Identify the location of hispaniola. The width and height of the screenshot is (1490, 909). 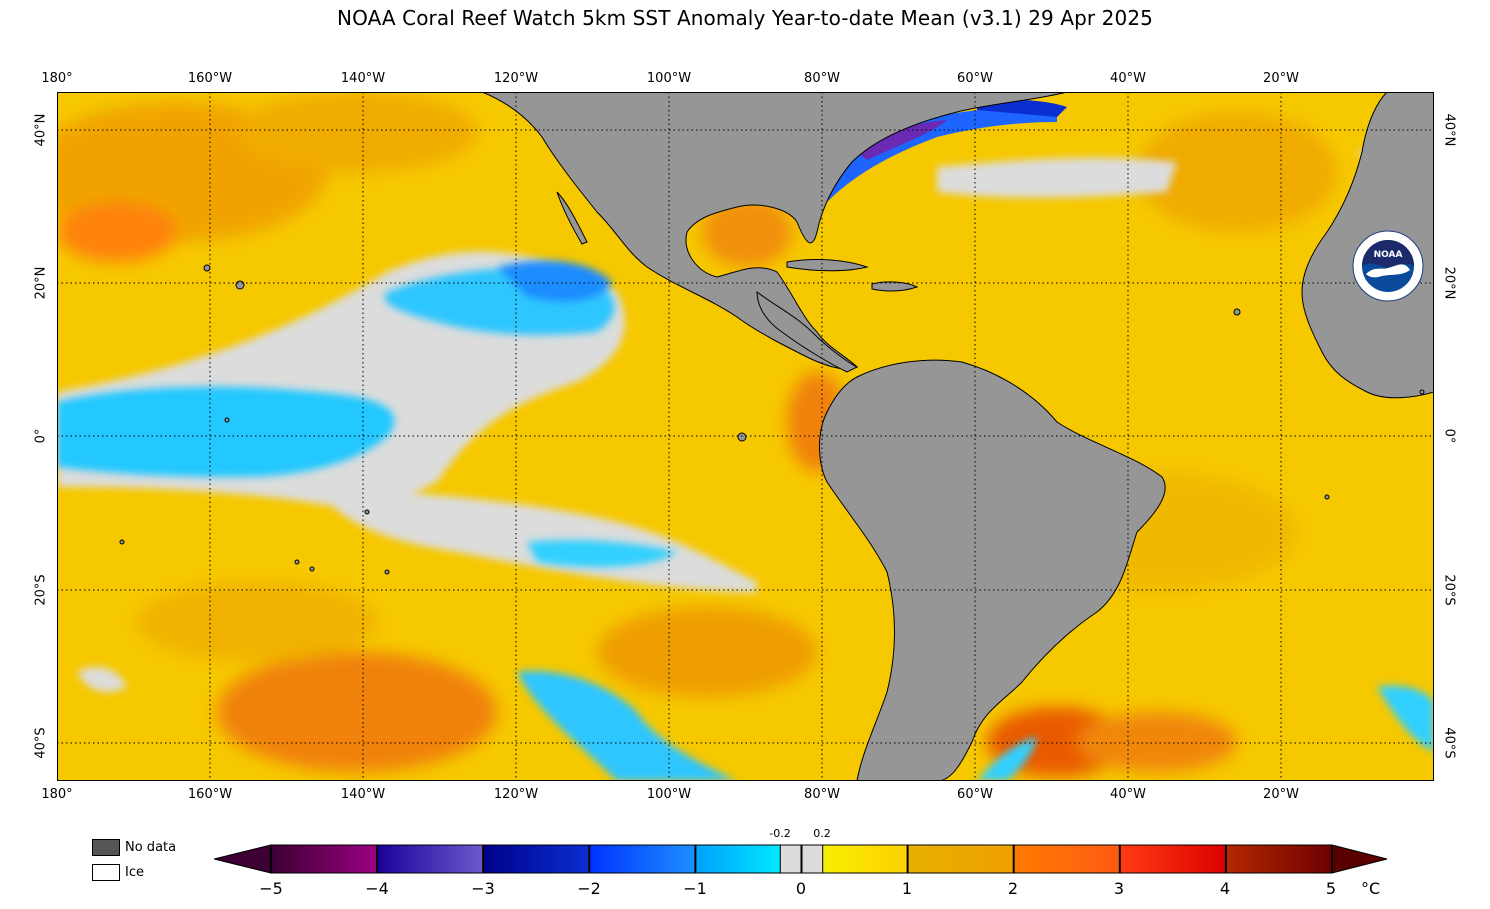
(895, 286).